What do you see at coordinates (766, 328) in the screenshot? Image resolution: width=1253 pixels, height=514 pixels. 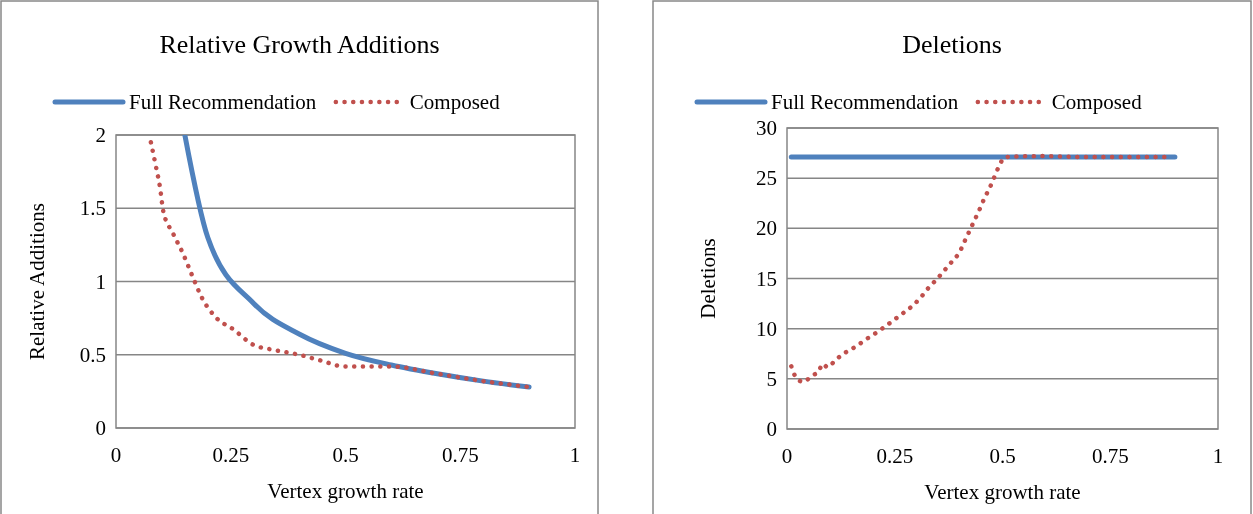 I see `y-tick-label: 10` at bounding box center [766, 328].